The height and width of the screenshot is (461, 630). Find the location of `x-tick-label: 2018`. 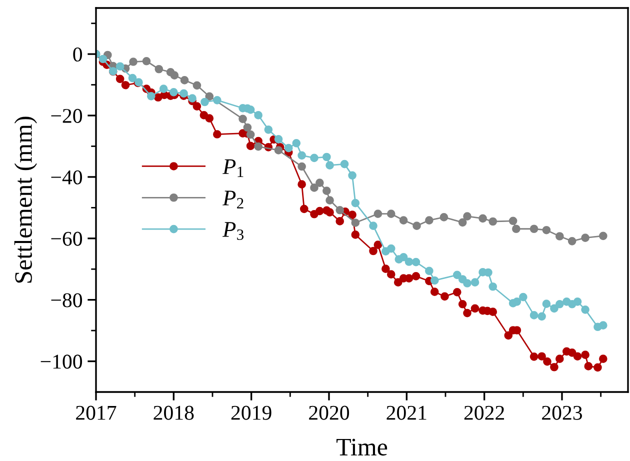

x-tick-label: 2018 is located at coordinates (174, 413).